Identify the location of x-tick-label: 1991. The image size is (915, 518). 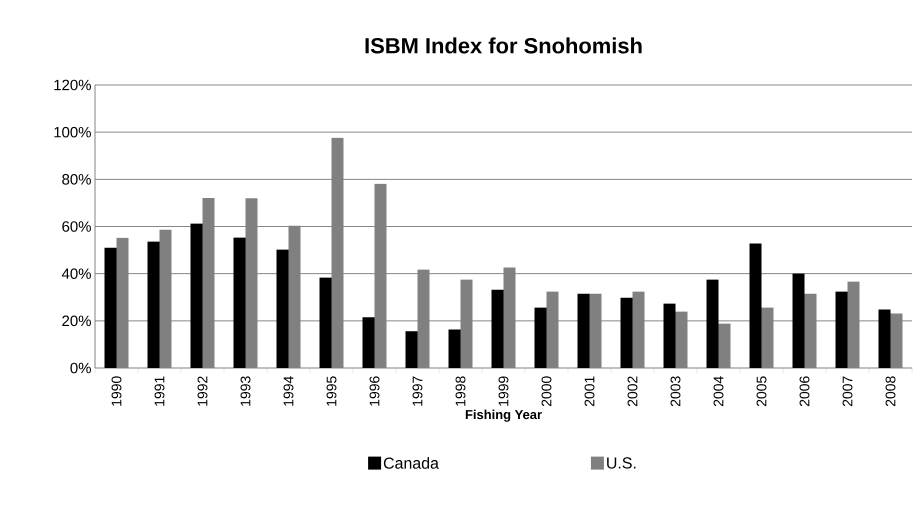
(159, 391).